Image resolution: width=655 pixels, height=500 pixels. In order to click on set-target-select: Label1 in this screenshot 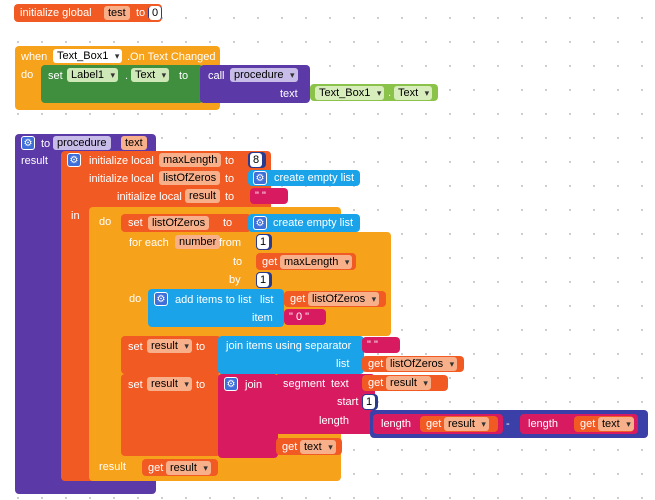, I will do `click(93, 75)`.